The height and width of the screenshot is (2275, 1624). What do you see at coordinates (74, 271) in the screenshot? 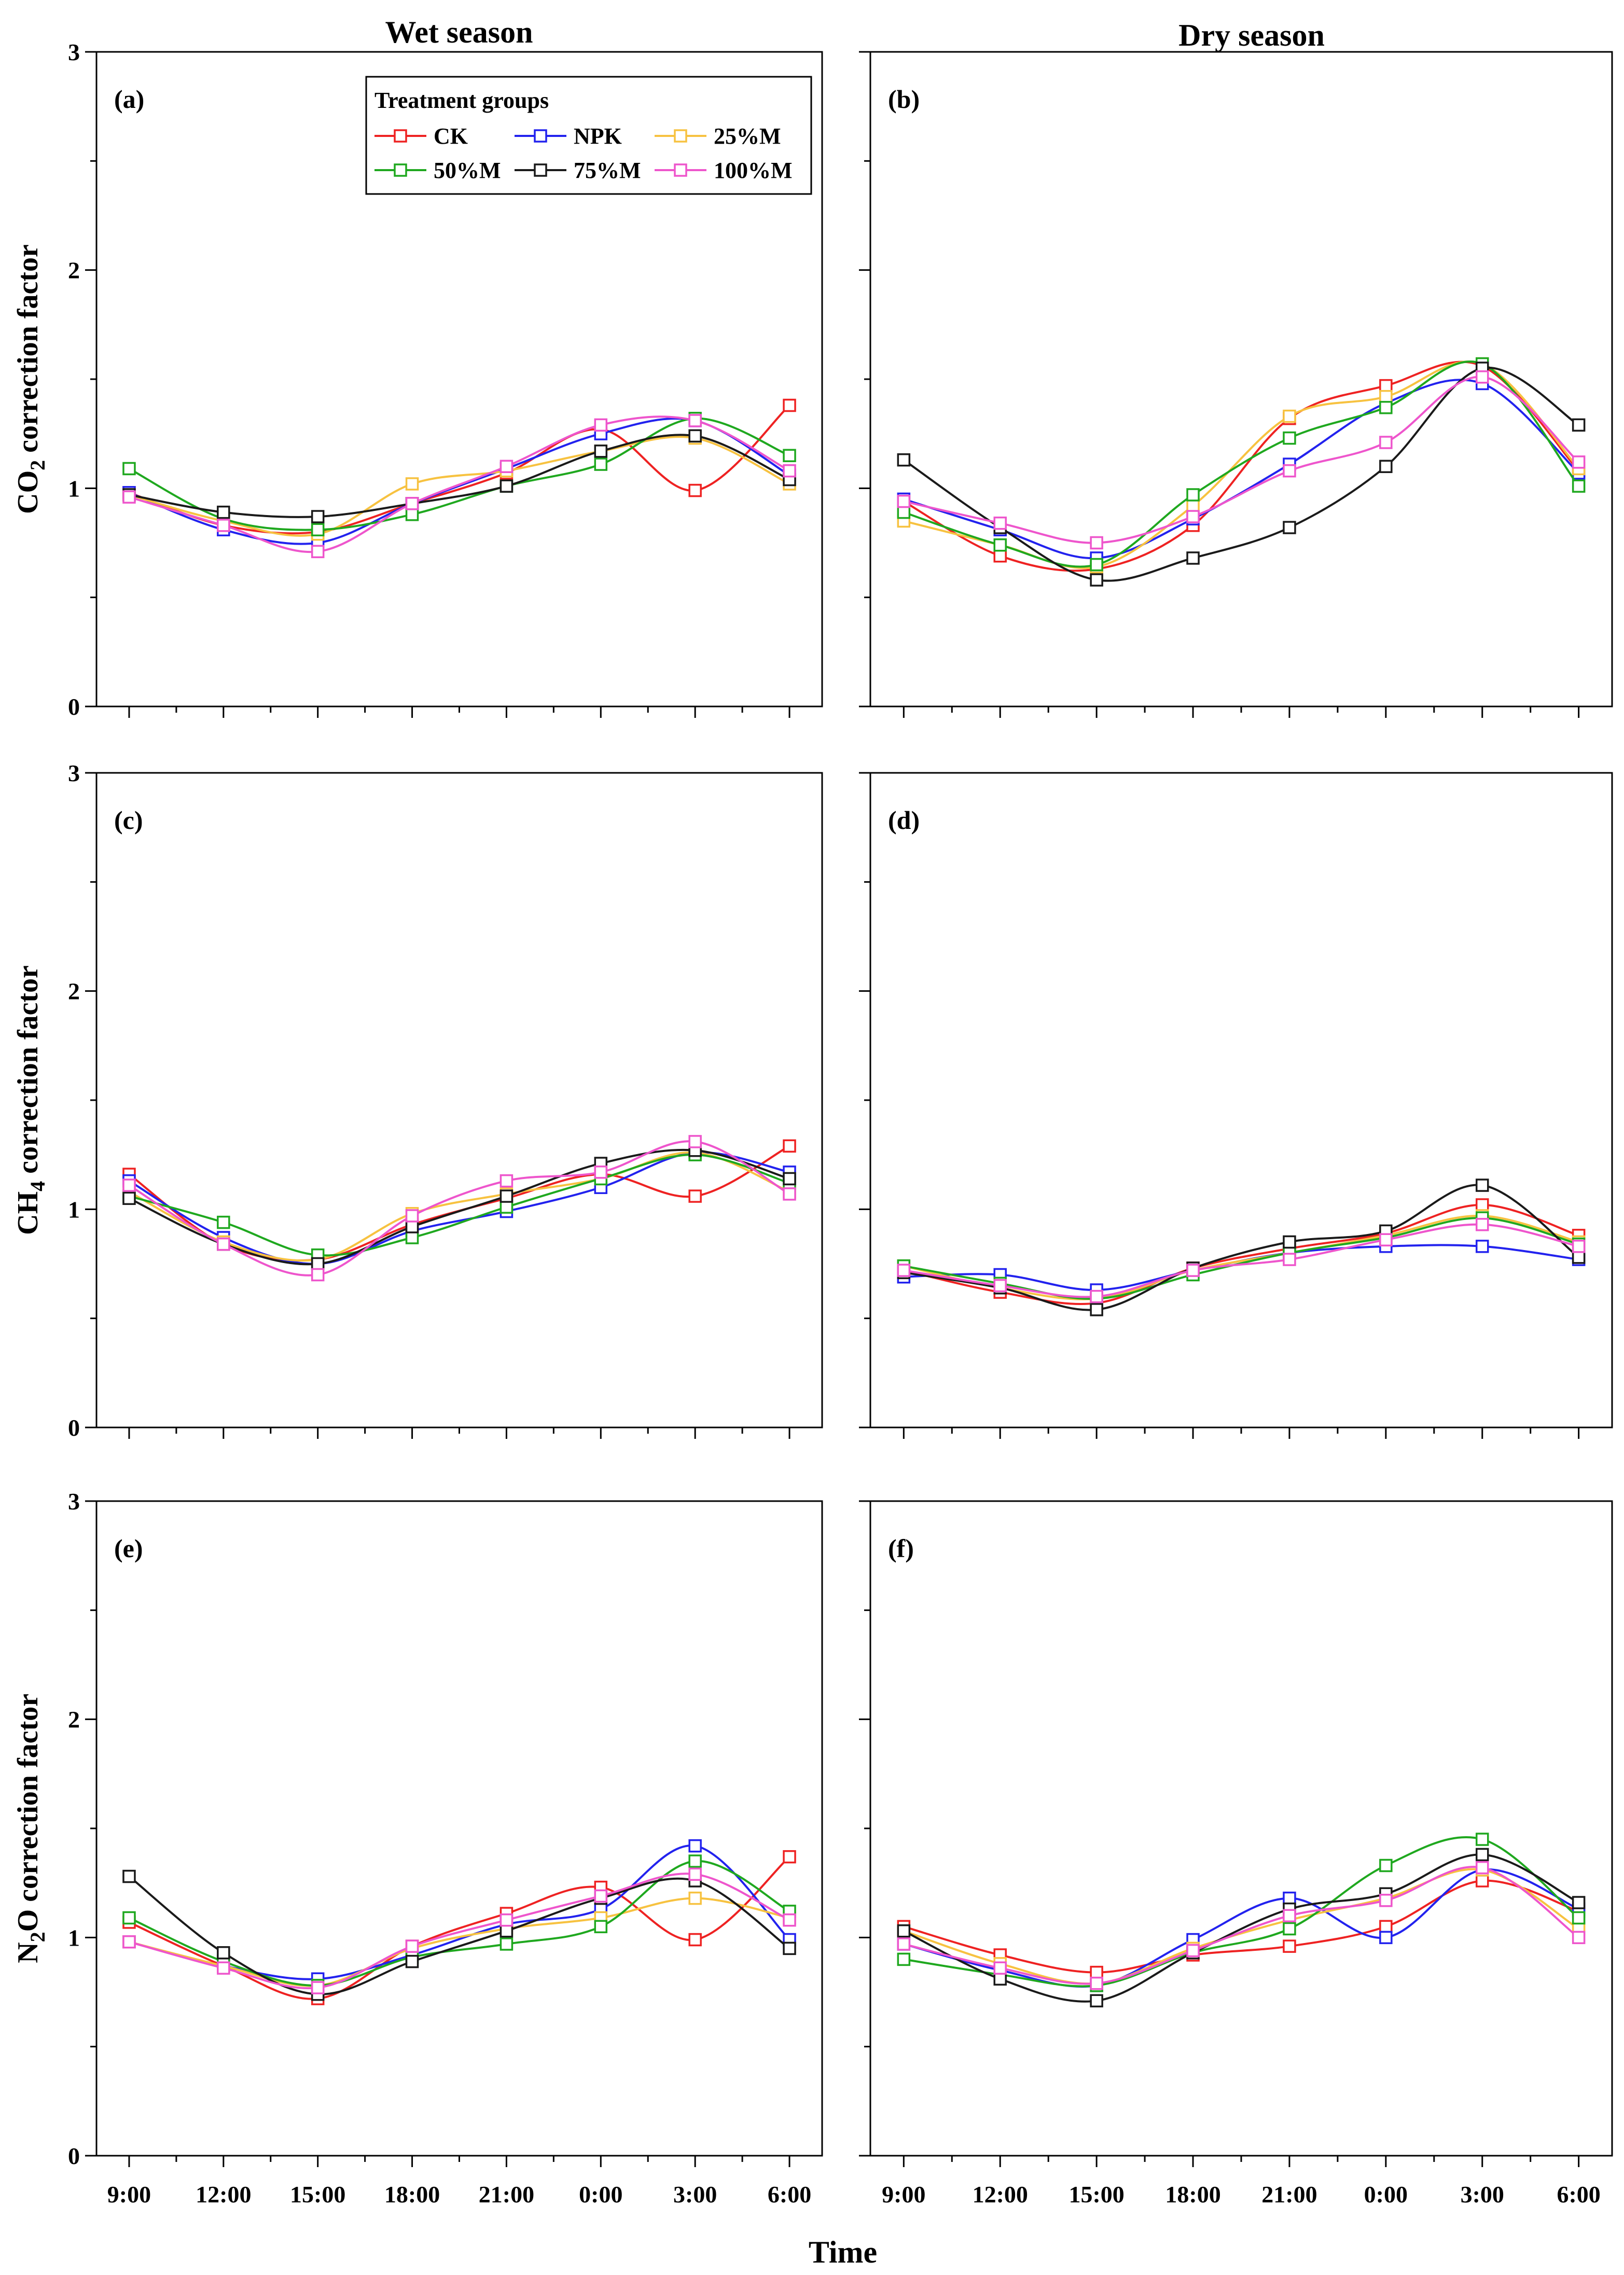
I see `y-tick-label: 2` at bounding box center [74, 271].